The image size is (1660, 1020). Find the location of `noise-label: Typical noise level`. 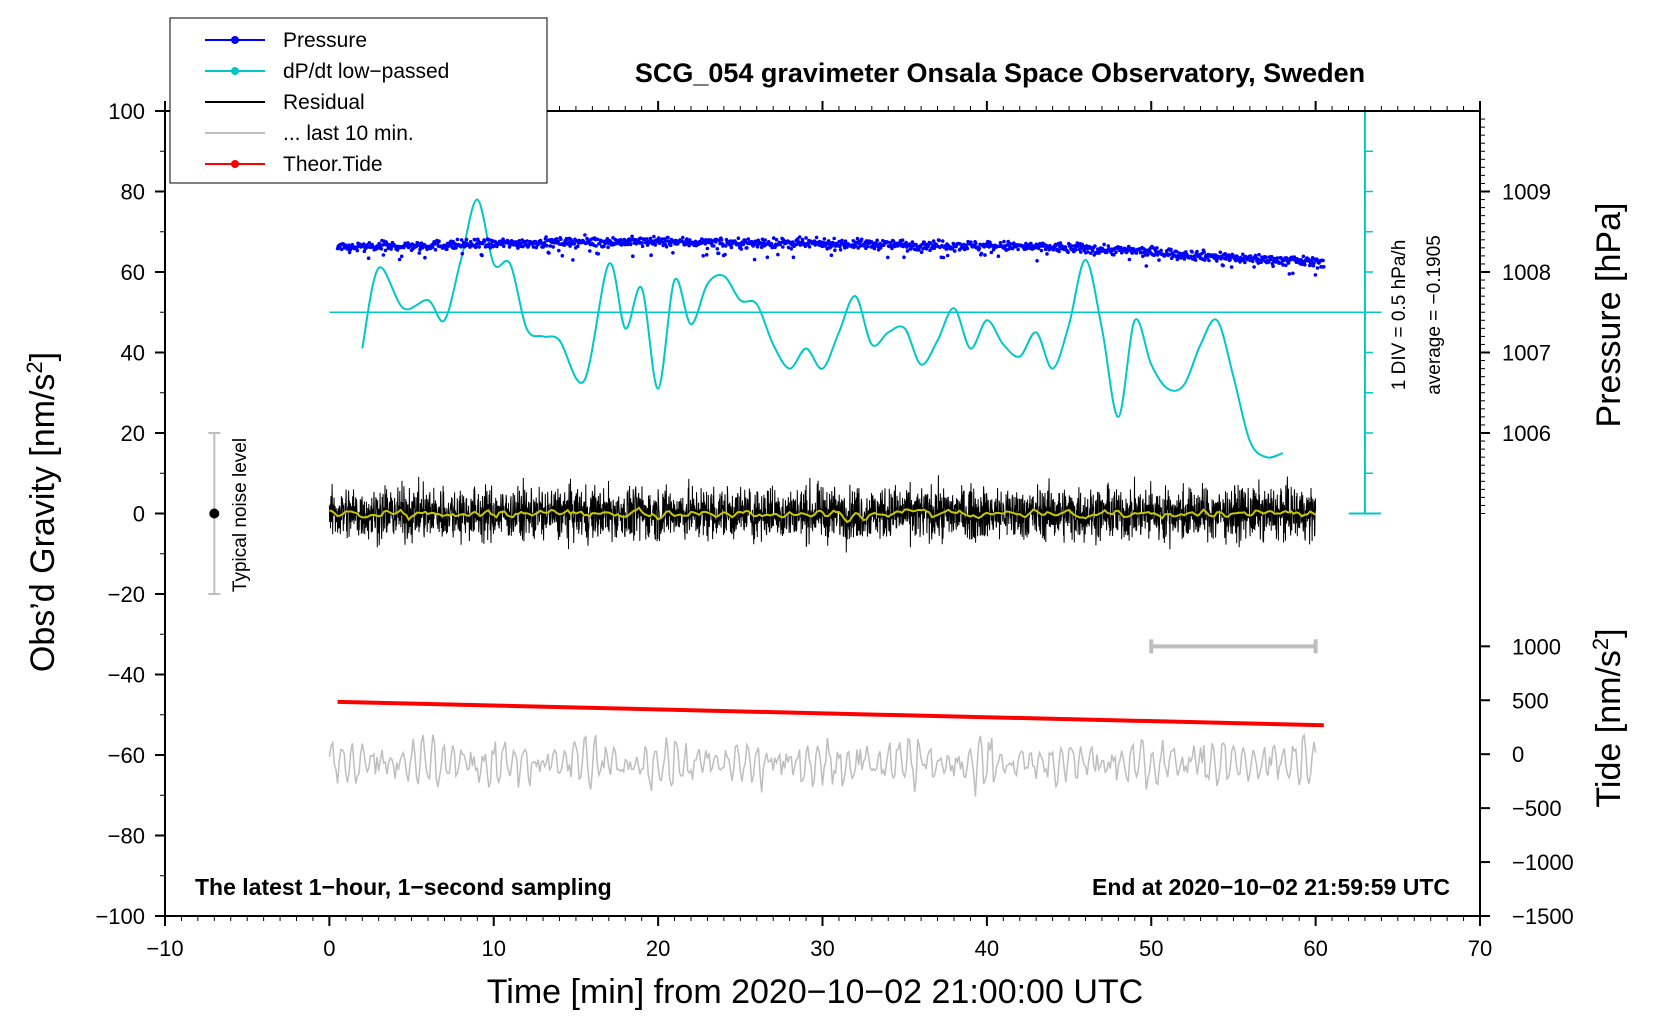

noise-label: Typical noise level is located at coordinates (240, 515).